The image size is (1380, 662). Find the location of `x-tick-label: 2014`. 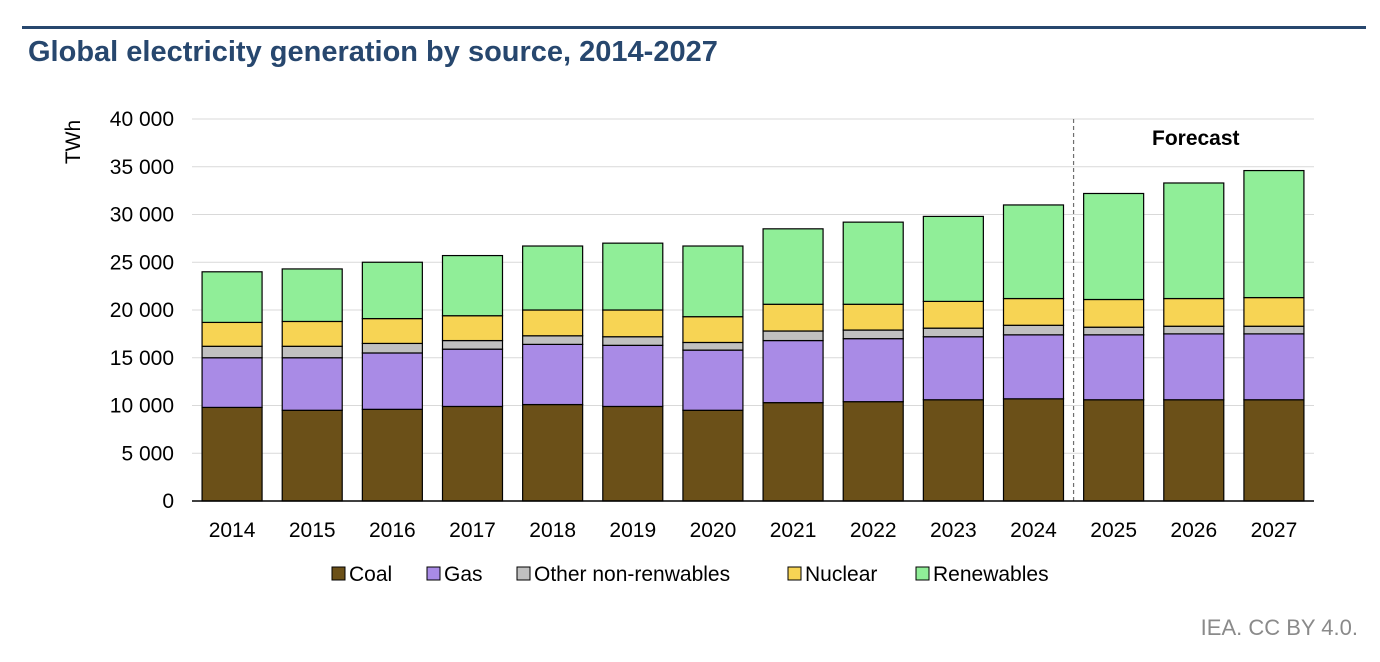

x-tick-label: 2014 is located at coordinates (232, 530).